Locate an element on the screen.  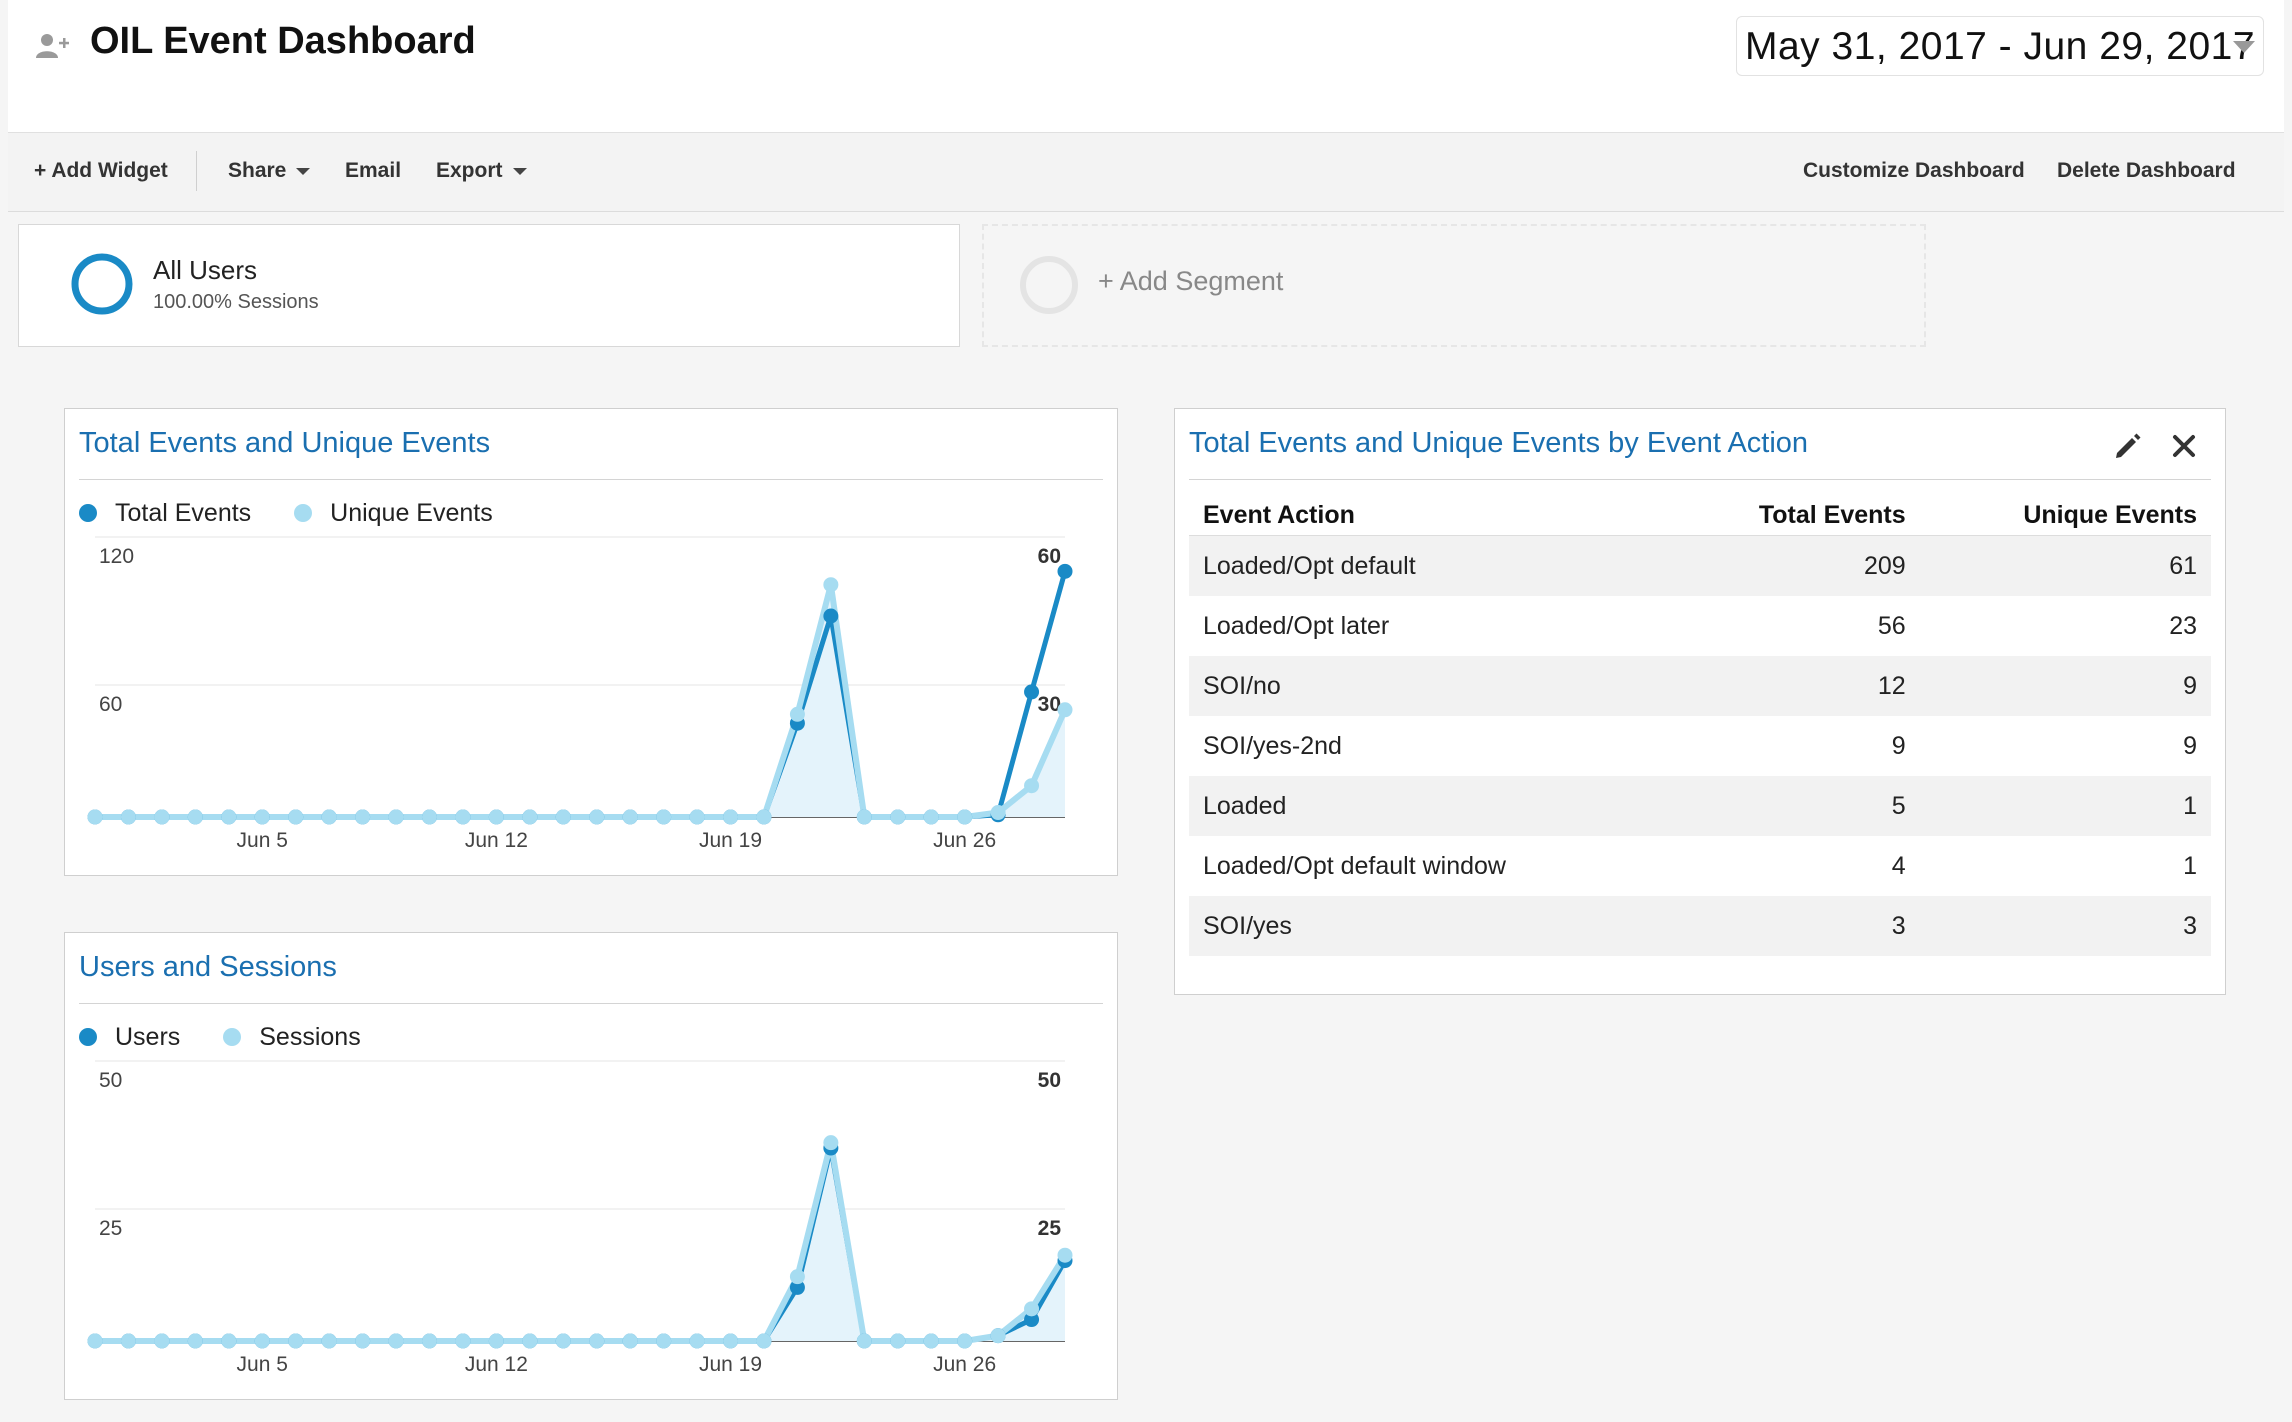
cell-unique-events: 61 is located at coordinates (2065, 565).